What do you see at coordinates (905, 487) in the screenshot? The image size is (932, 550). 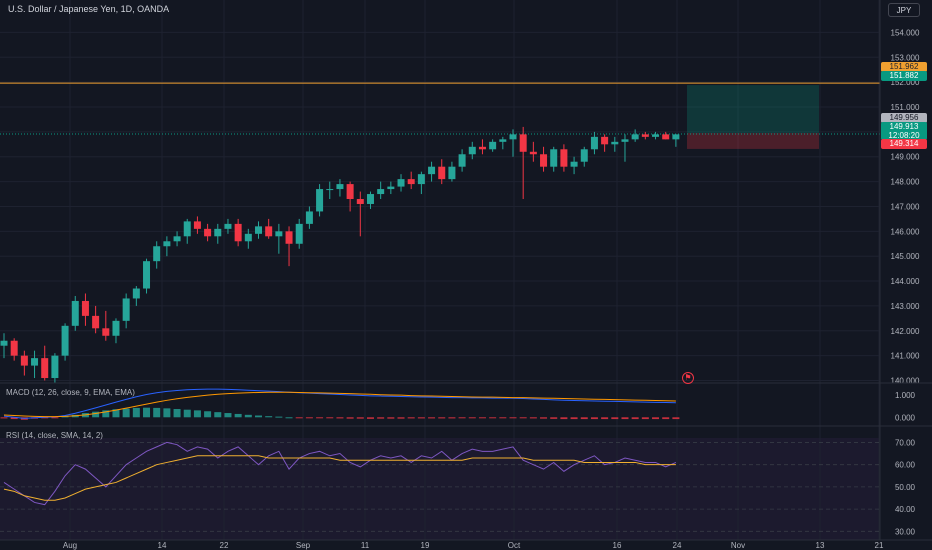 I see `rsi-y-tick: 50.00` at bounding box center [905, 487].